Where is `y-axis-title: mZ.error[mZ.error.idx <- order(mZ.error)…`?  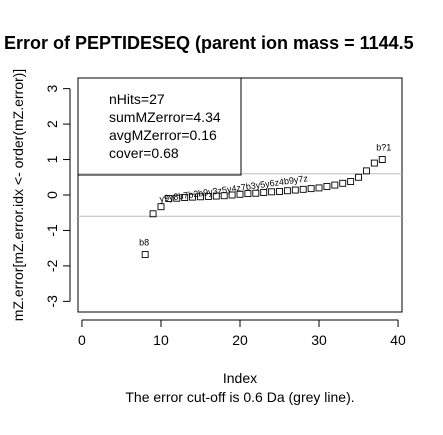 y-axis-title: mZ.error[mZ.error.idx <- order(mZ.error)… is located at coordinates (18, 195).